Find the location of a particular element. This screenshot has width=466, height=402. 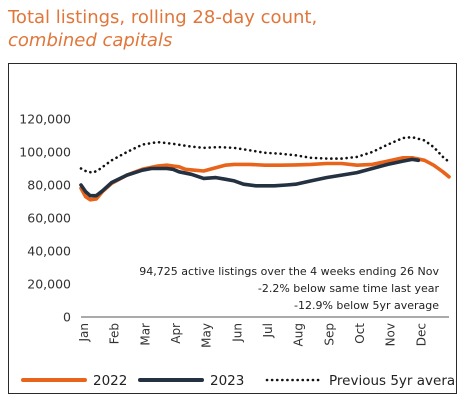

series-line-2023 is located at coordinates (250, 177).